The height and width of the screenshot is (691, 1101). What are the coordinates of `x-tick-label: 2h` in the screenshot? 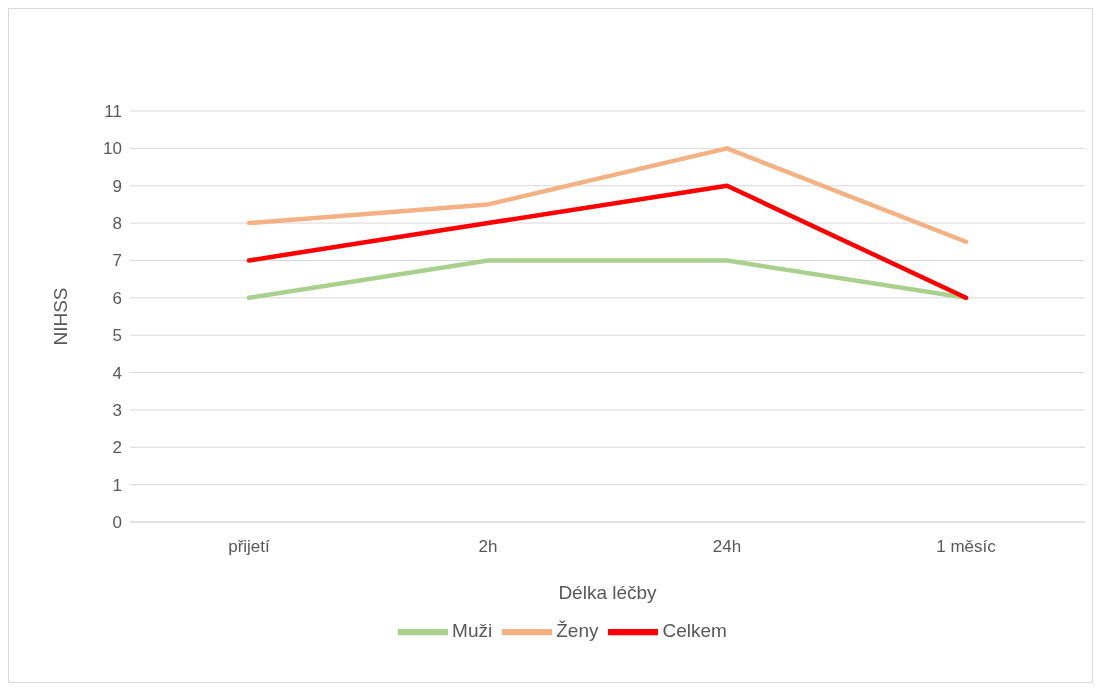 It's located at (488, 547).